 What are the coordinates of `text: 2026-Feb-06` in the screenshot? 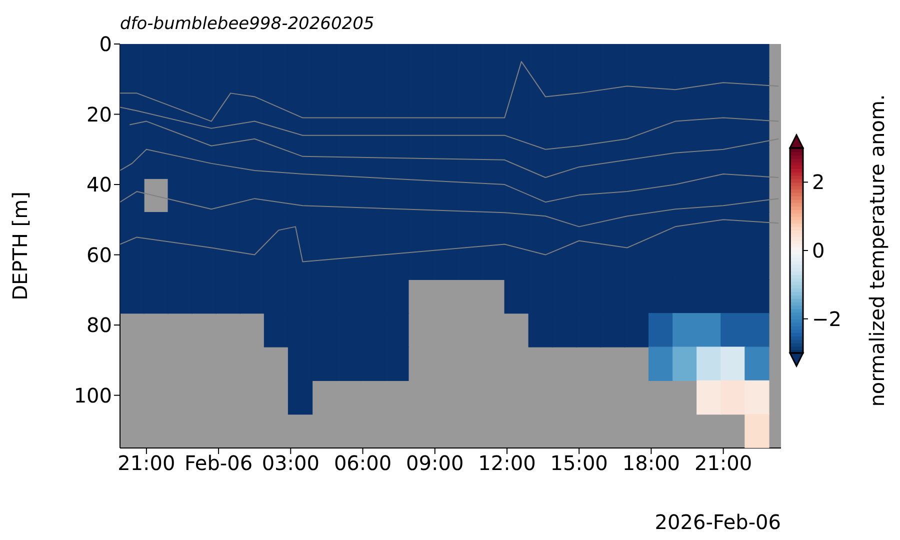 It's located at (717, 522).